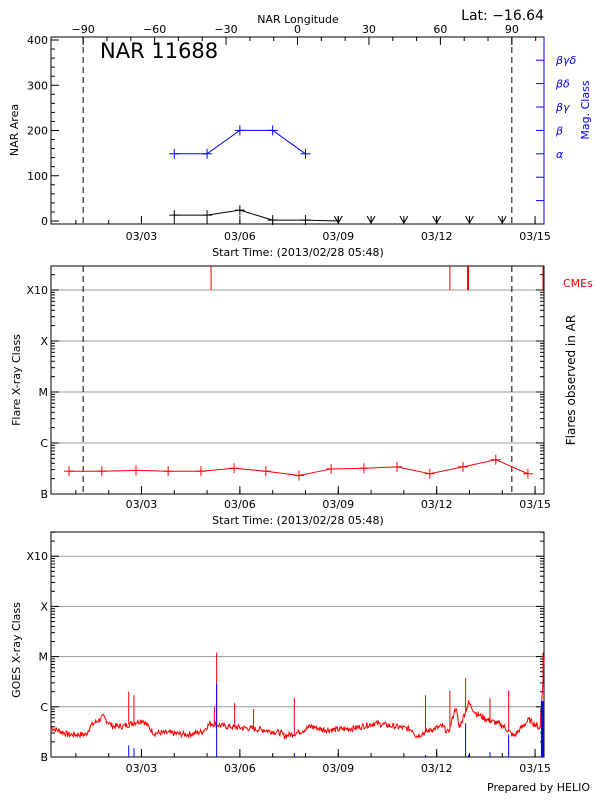 This screenshot has height=800, width=600. I want to click on top-tick-label: −90, so click(83, 29).